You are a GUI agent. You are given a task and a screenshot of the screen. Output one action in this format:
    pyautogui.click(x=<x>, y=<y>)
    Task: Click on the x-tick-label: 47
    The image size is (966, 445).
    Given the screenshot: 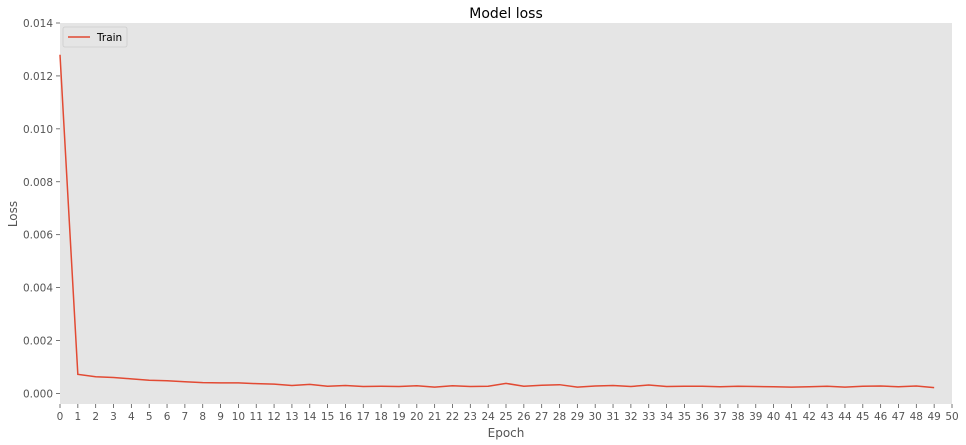 What is the action you would take?
    pyautogui.click(x=898, y=417)
    